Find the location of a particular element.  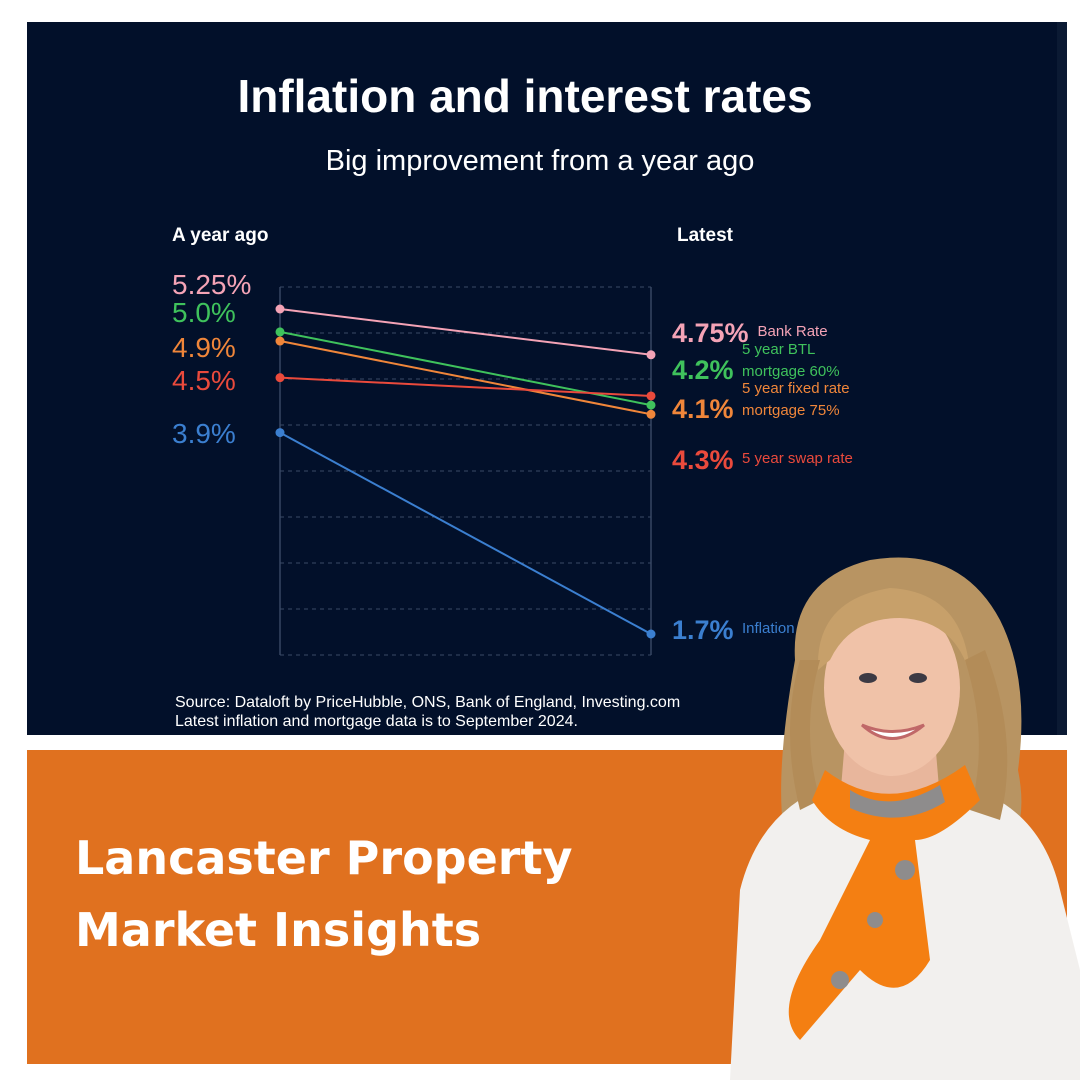

face is located at coordinates (892, 688).